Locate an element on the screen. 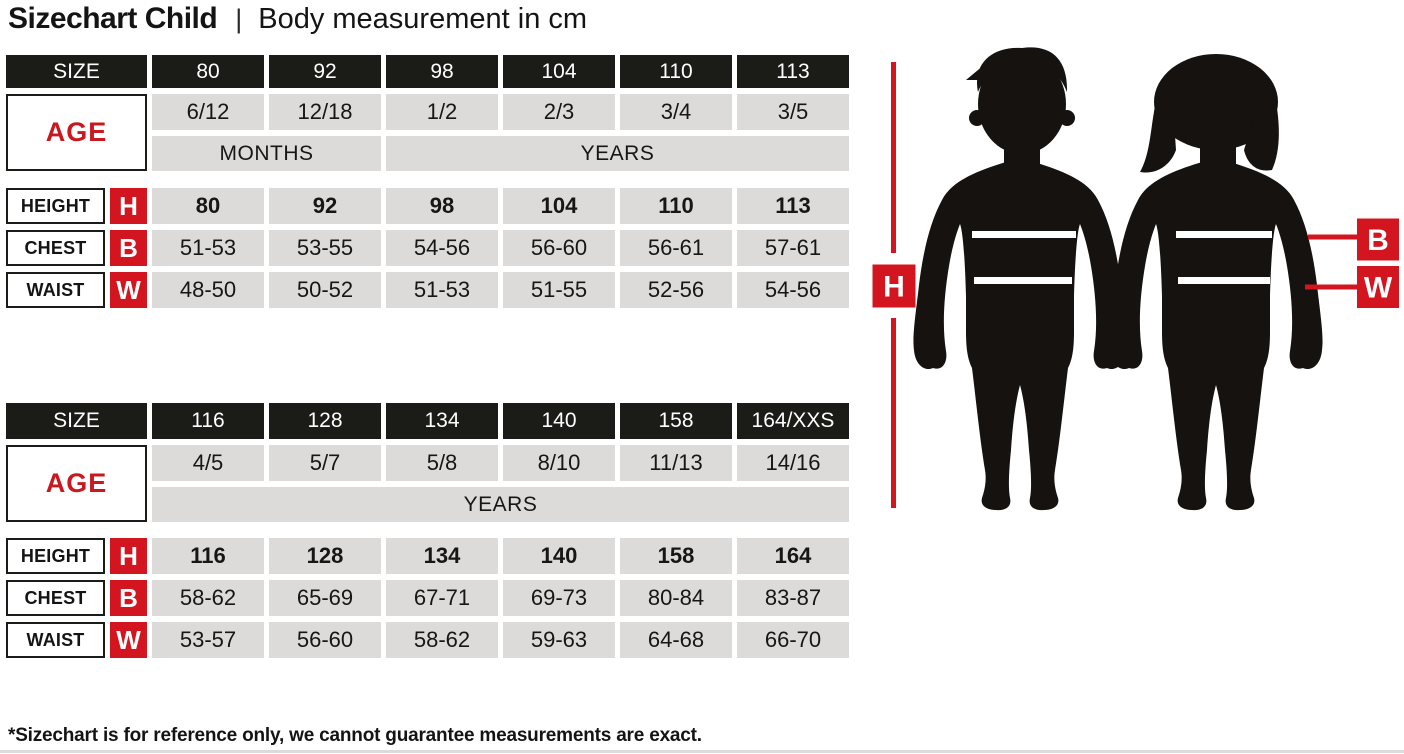 Image resolution: width=1404 pixels, height=754 pixels. height-marker-badge is located at coordinates (894, 286).